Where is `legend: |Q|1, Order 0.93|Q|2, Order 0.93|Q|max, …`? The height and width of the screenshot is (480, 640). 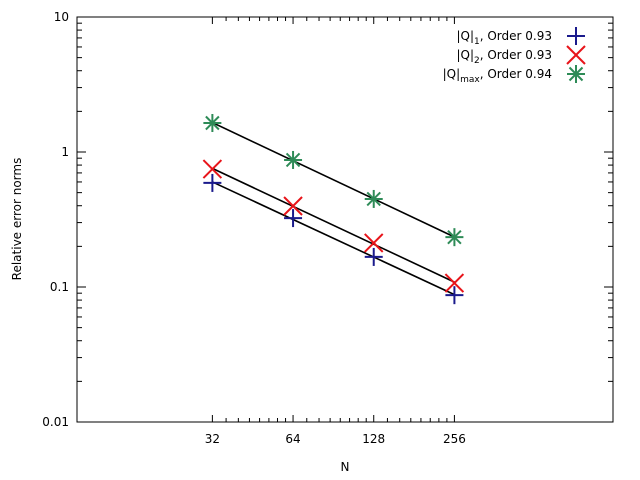 legend: |Q|1, Order 0.93|Q|2, Order 0.93|Q|max, … is located at coordinates (514, 56).